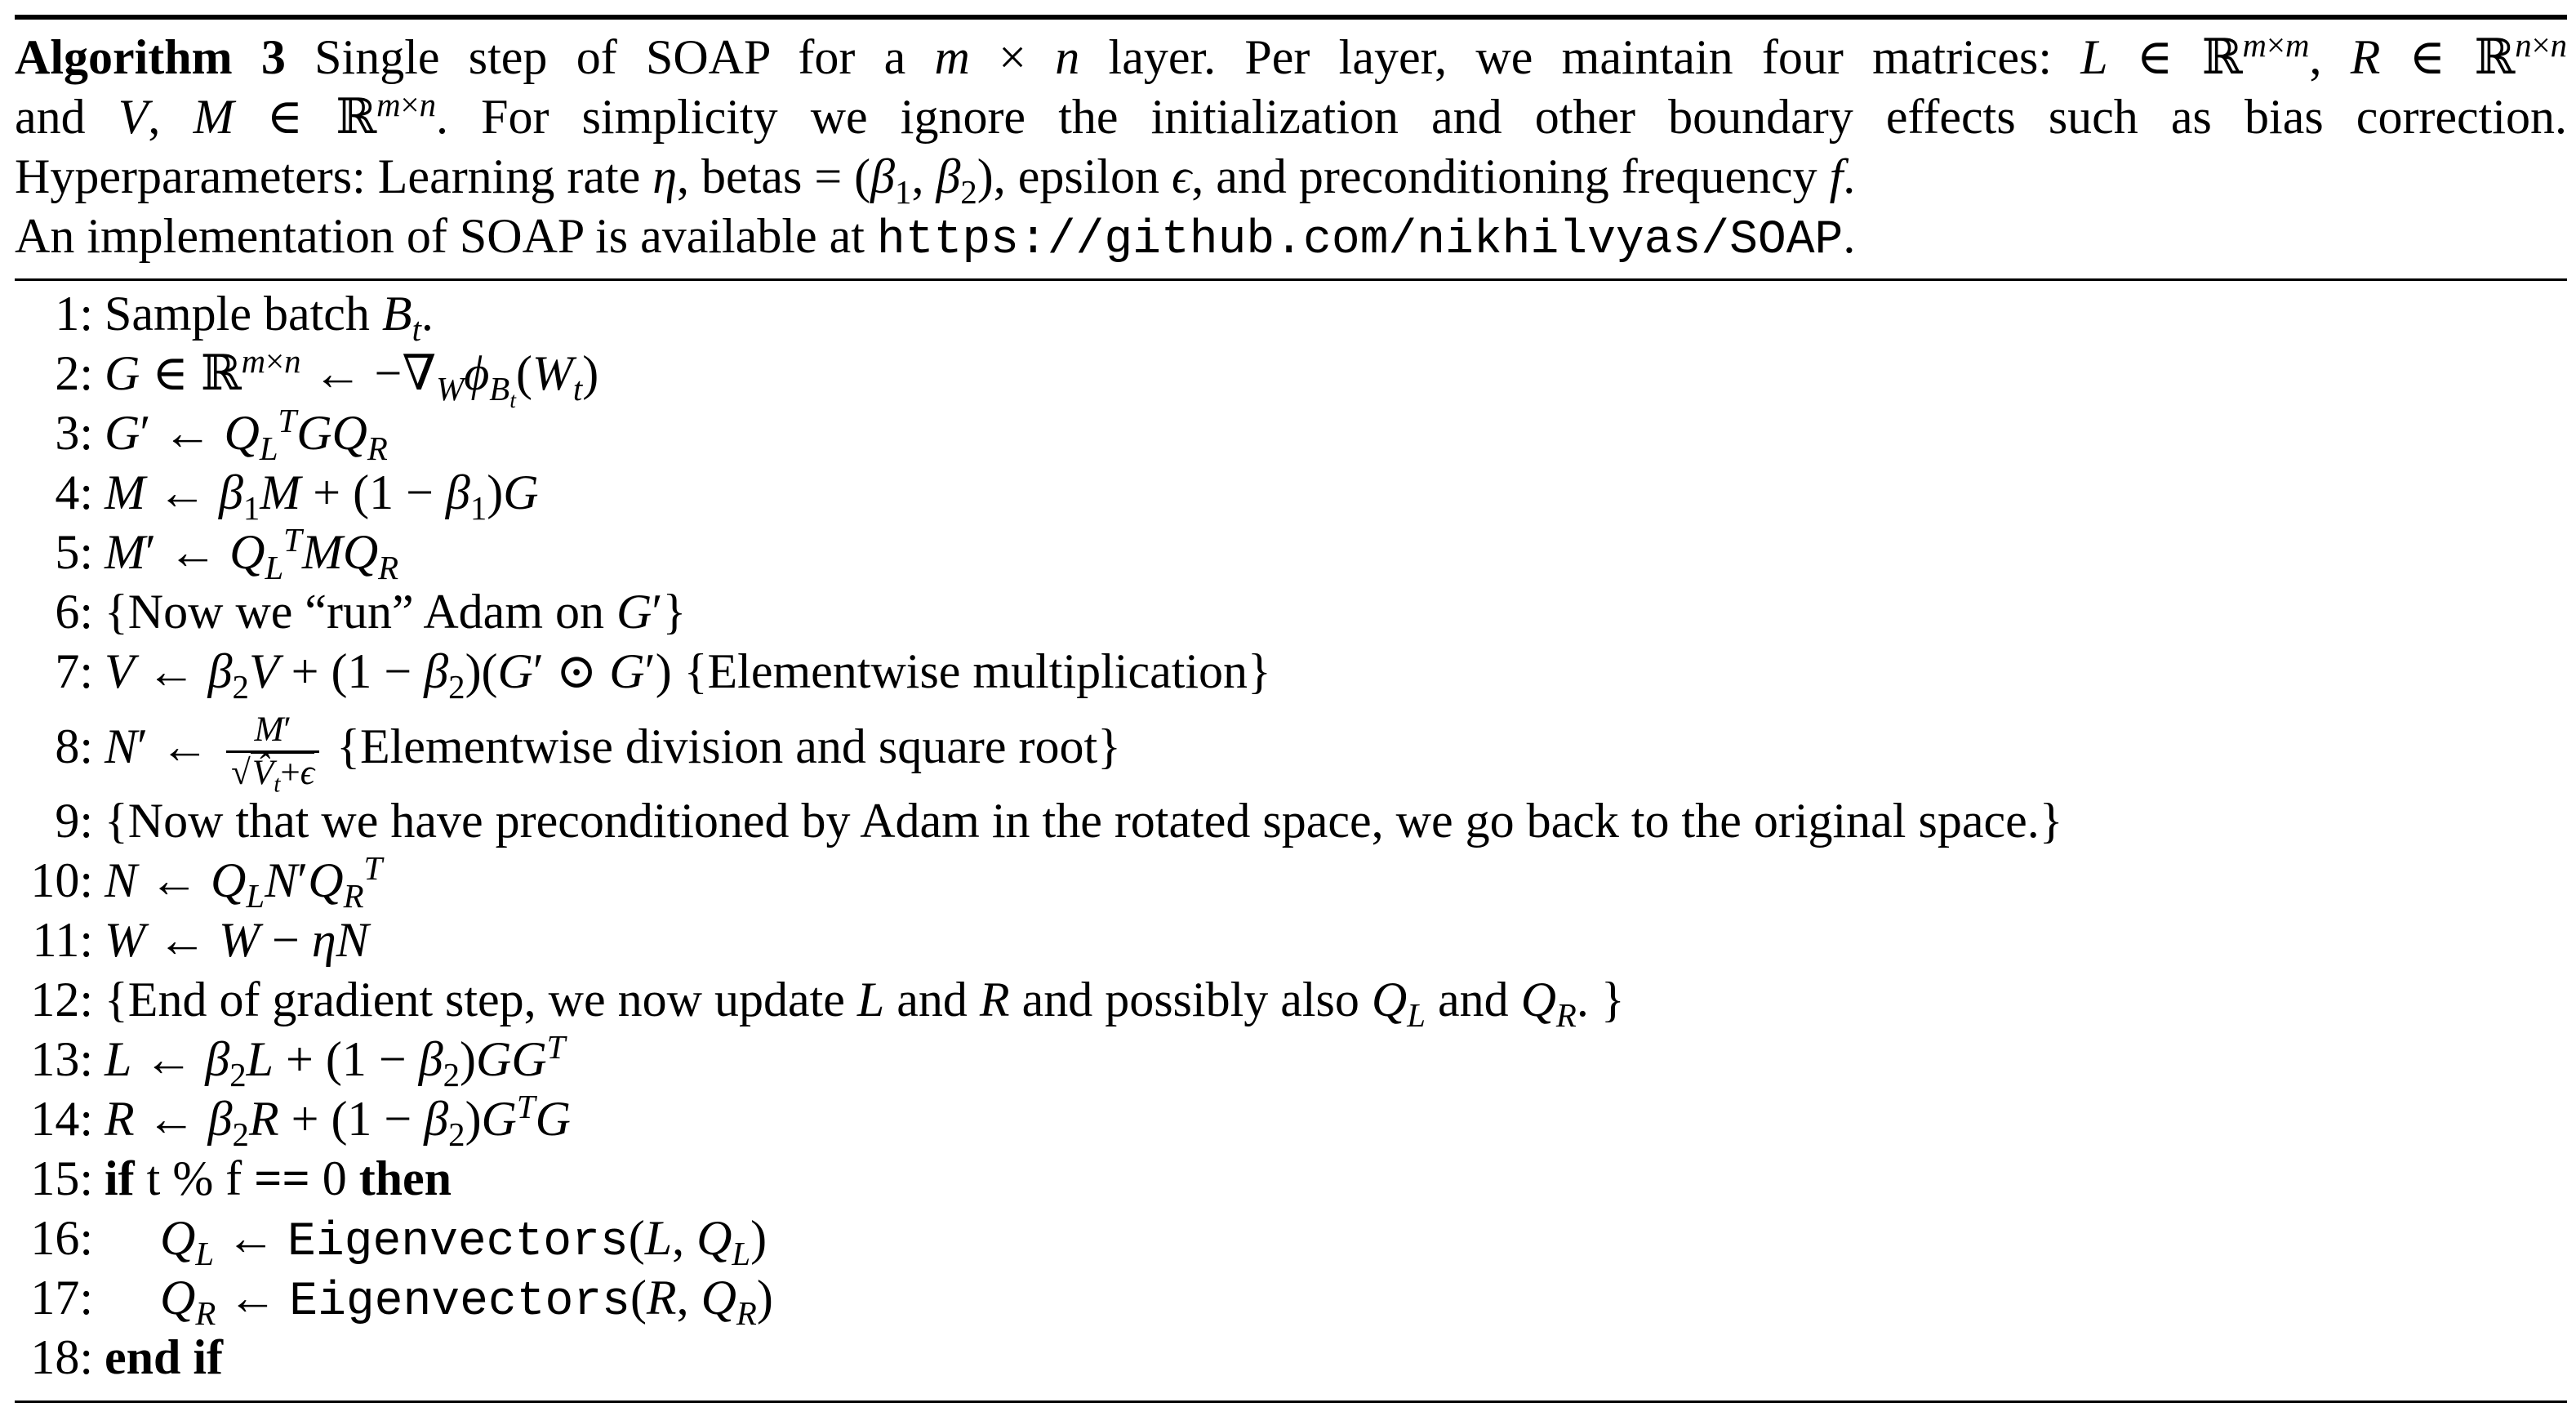  What do you see at coordinates (352, 378) in the screenshot?
I see `step-text: G ∈ ℝm×n ← −∇WϕBt(Wt)` at bounding box center [352, 378].